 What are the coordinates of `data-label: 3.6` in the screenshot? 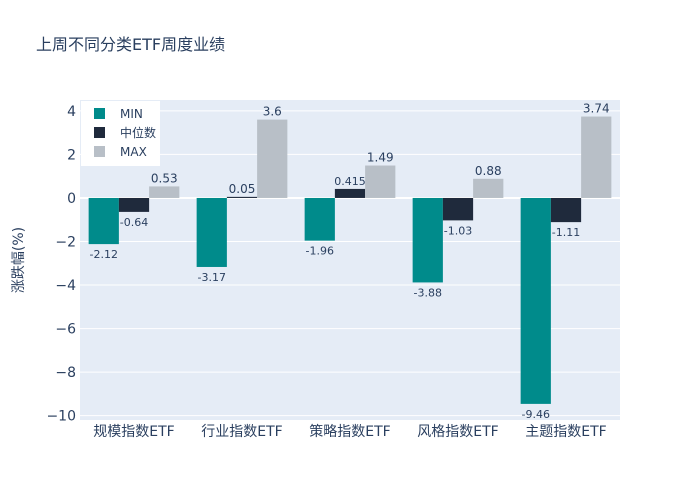 It's located at (272, 112).